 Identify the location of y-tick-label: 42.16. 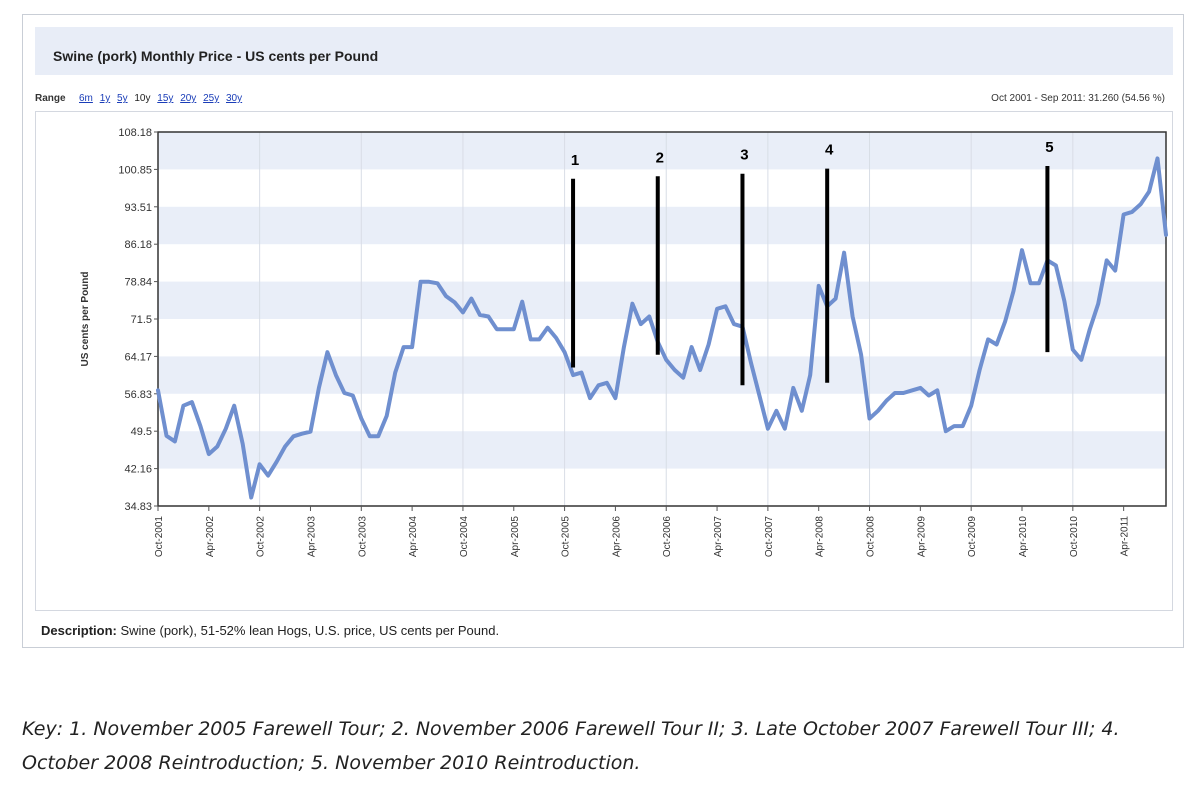
(138, 470).